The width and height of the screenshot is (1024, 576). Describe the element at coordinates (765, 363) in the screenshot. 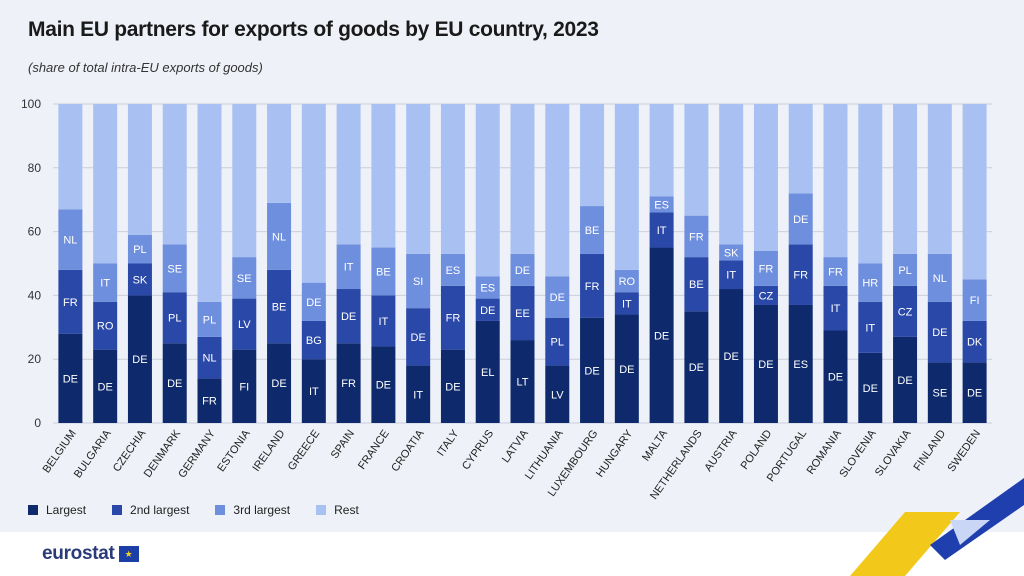

I see `bar-poland-largest` at that location.